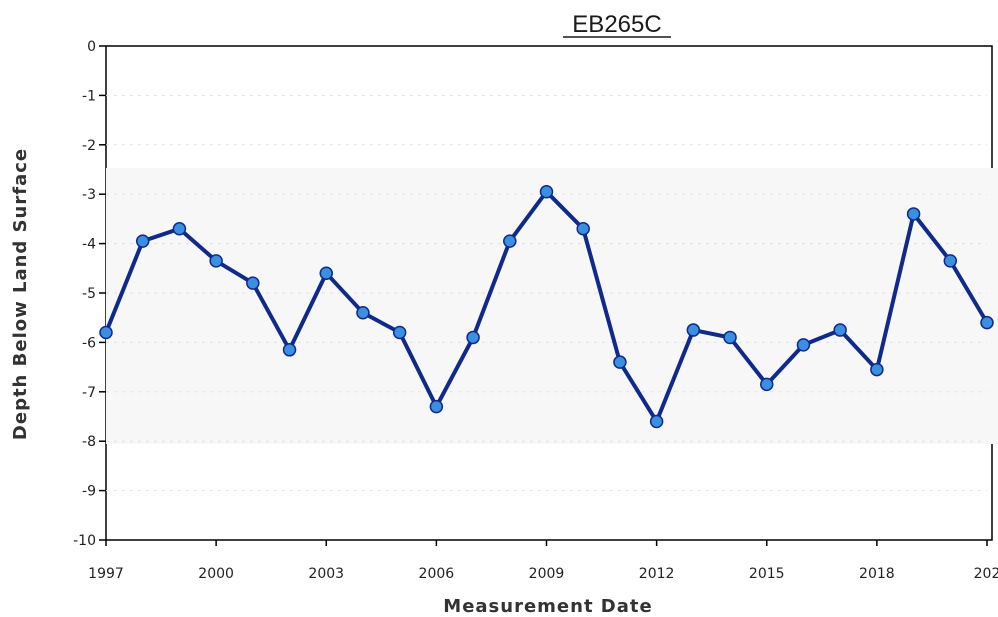 This screenshot has width=998, height=617. What do you see at coordinates (326, 574) in the screenshot?
I see `x-tick-label: 2003` at bounding box center [326, 574].